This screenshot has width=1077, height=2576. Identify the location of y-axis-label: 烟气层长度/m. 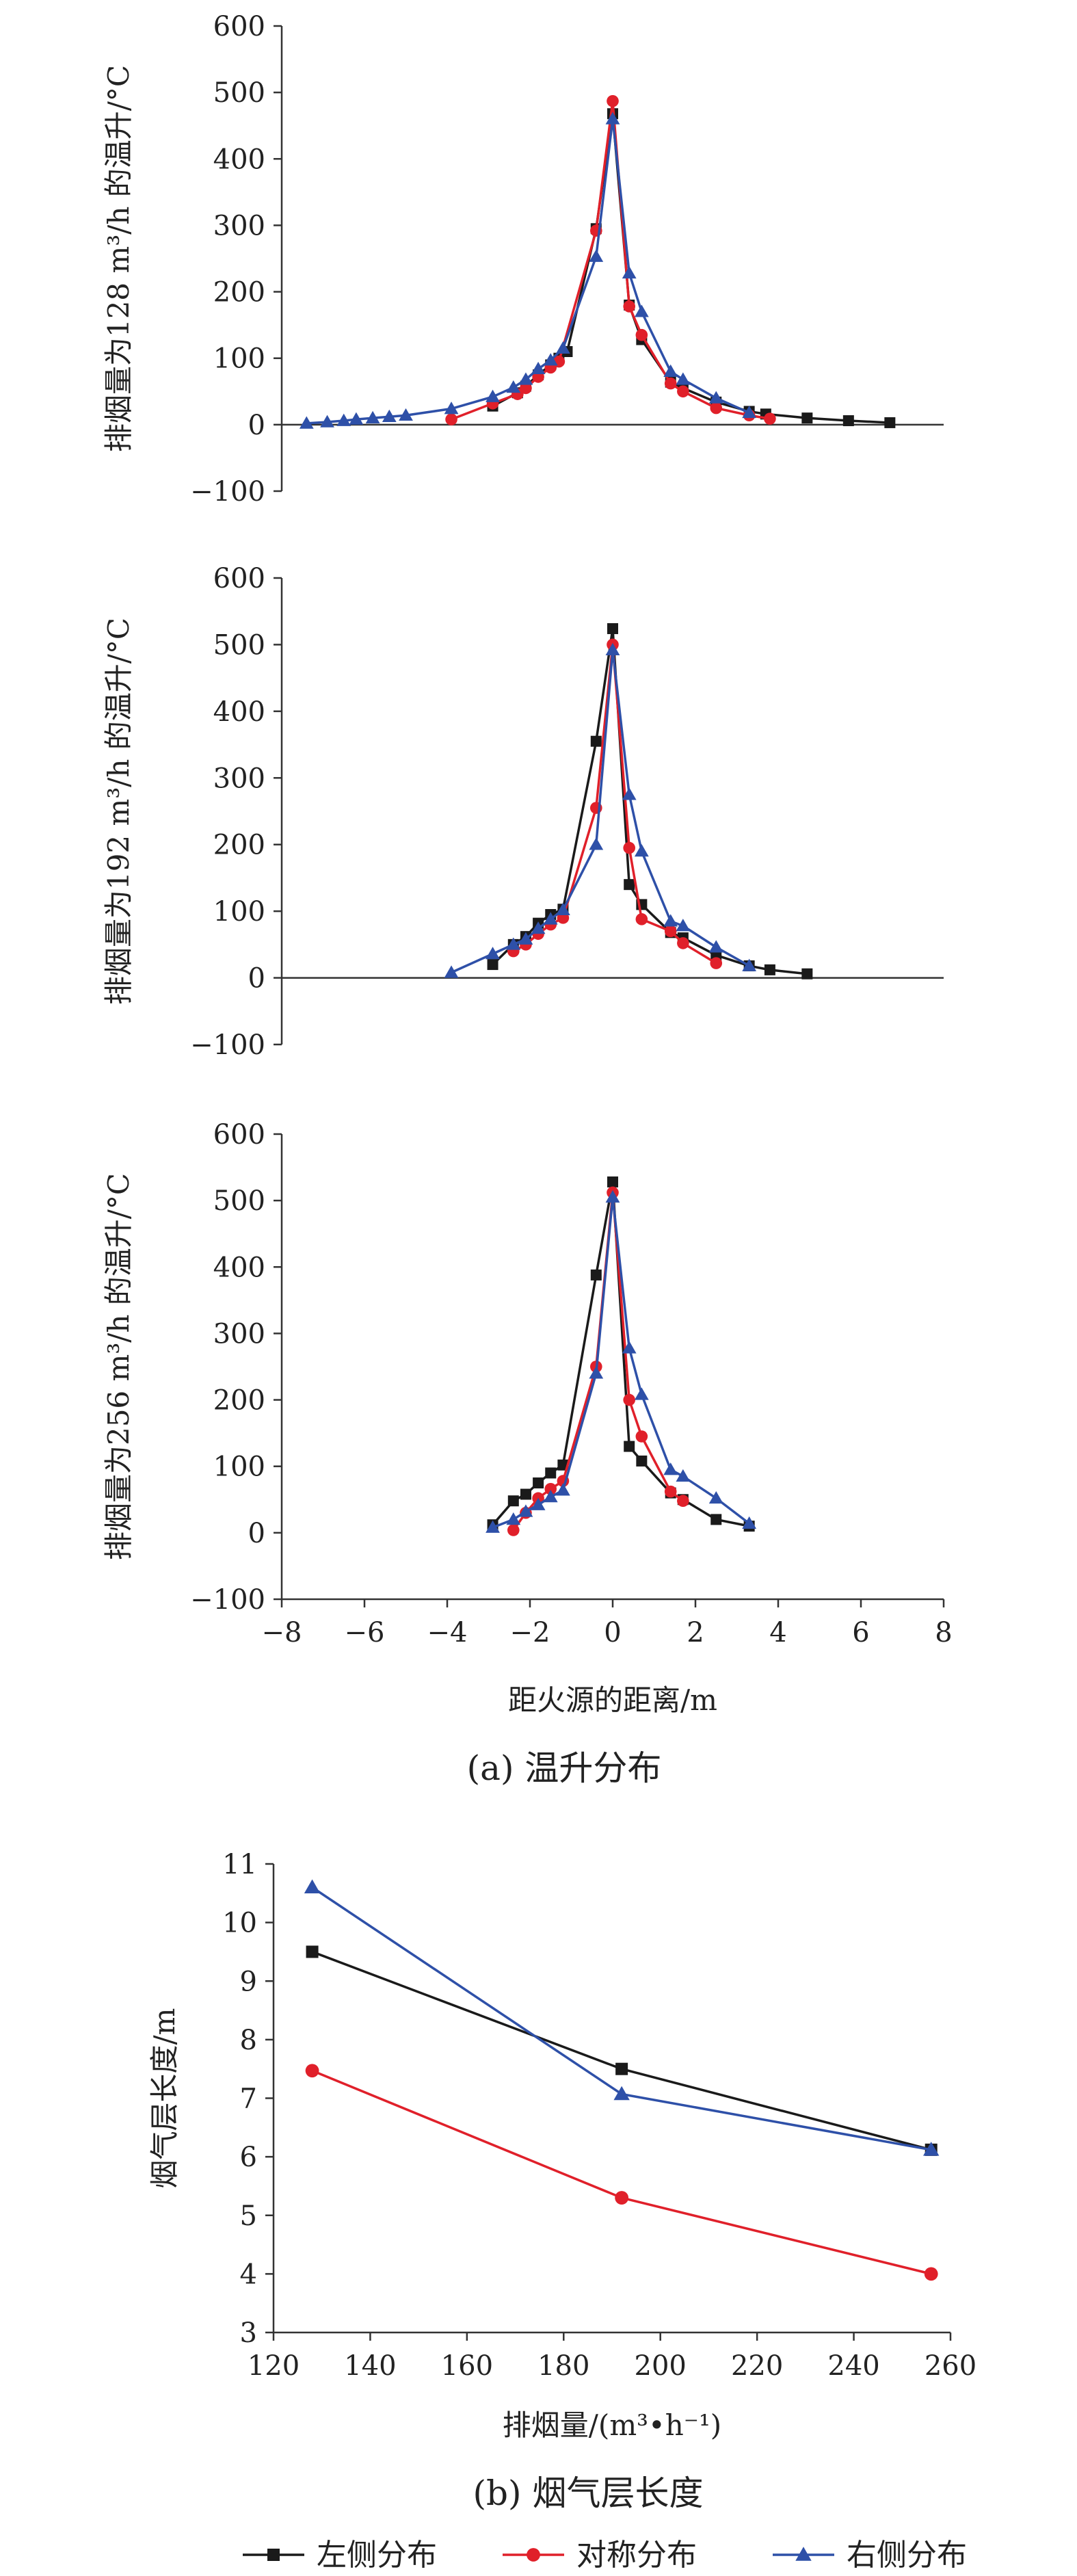
(164, 2098).